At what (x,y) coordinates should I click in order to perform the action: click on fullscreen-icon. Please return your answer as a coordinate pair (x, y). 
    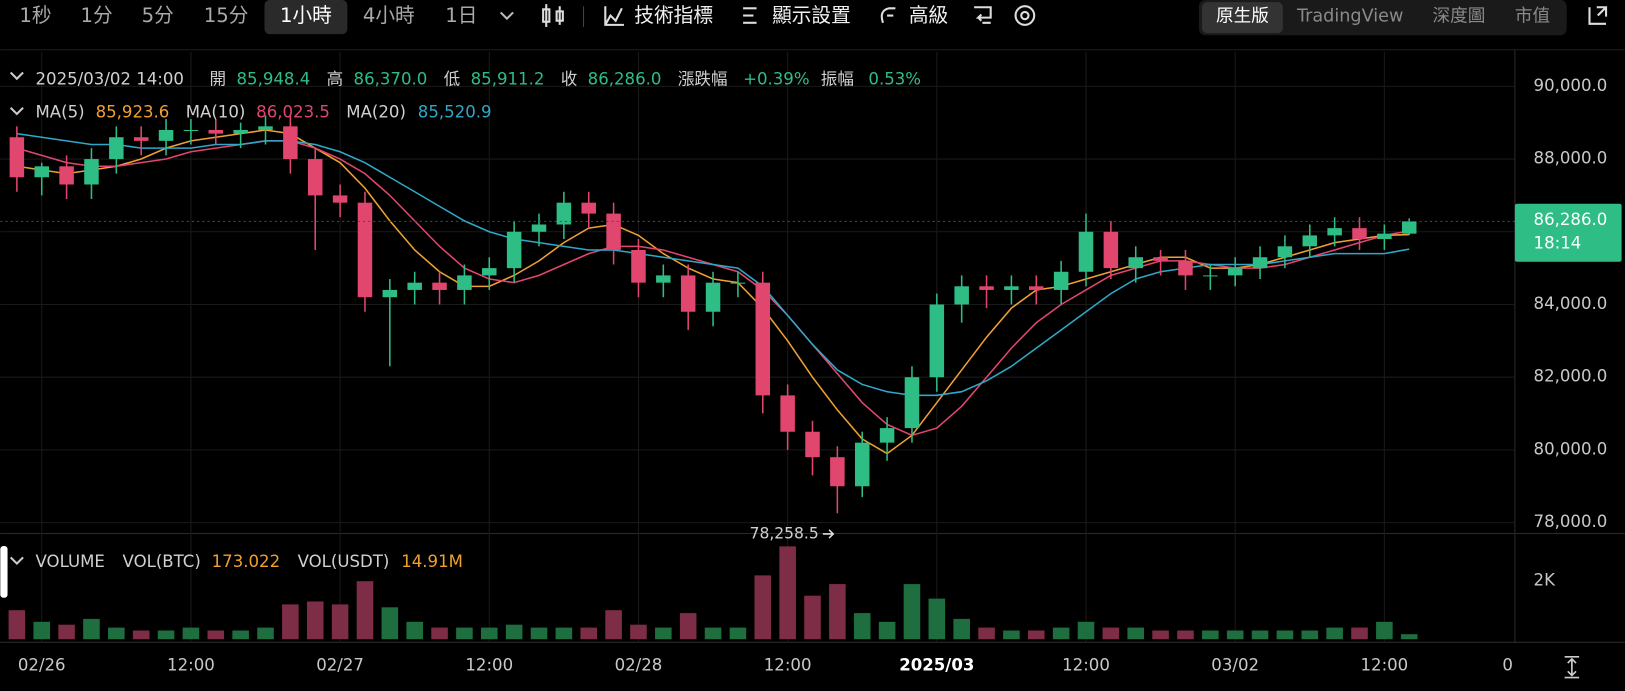
    Looking at the image, I should click on (1598, 15).